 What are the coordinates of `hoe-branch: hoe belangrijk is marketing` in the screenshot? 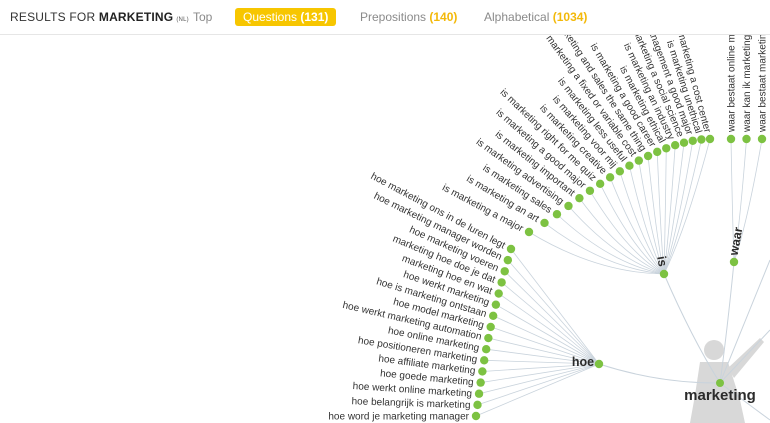 It's located at (475, 387).